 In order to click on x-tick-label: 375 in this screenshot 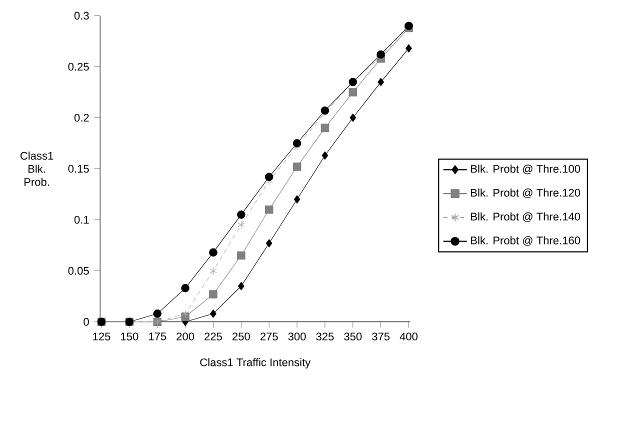, I will do `click(381, 336)`.